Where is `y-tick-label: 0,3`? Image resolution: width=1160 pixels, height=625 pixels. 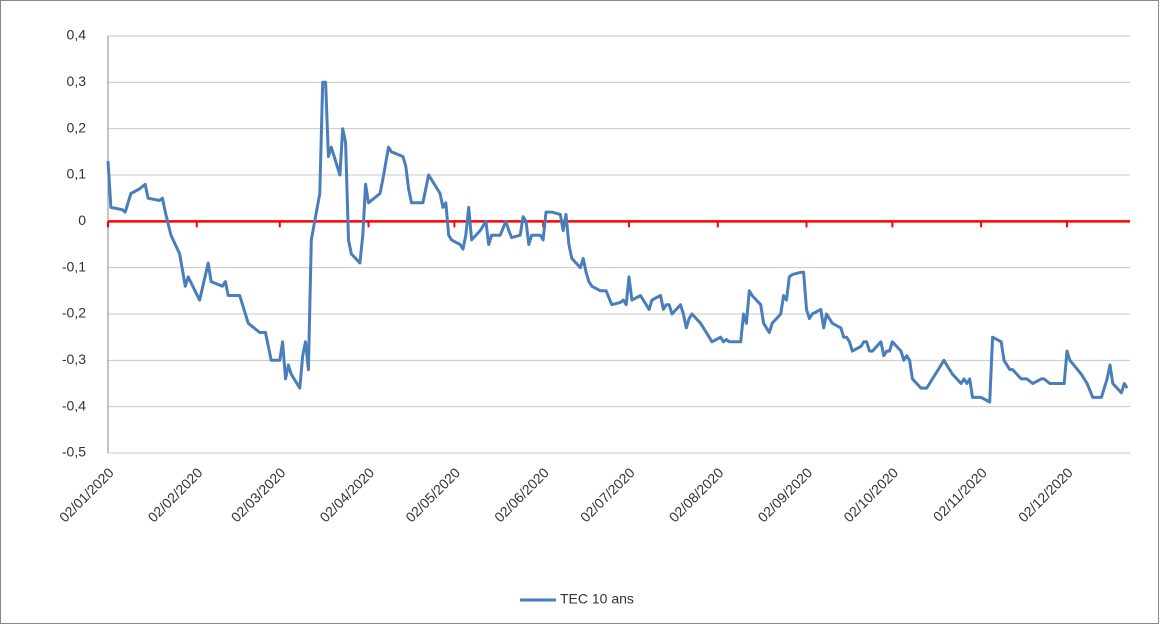 y-tick-label: 0,3 is located at coordinates (77, 81).